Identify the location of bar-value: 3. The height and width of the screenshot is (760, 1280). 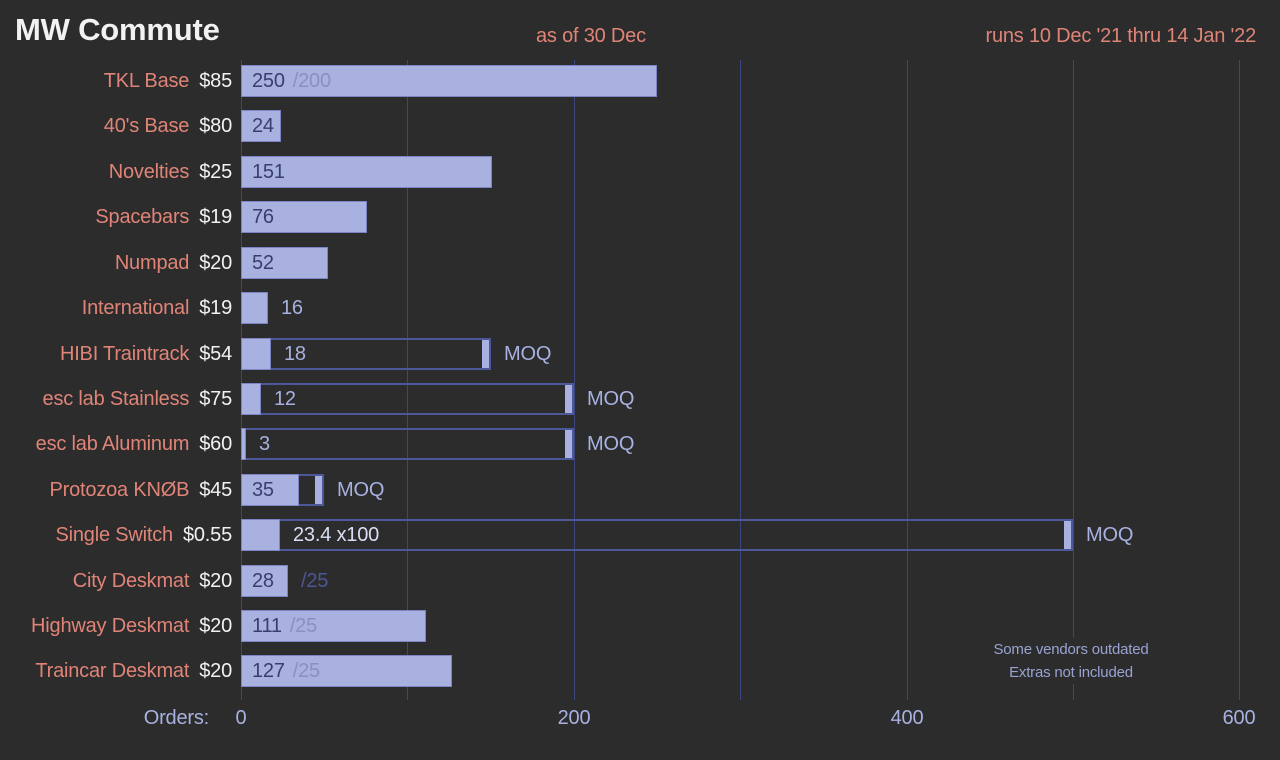
(264, 444).